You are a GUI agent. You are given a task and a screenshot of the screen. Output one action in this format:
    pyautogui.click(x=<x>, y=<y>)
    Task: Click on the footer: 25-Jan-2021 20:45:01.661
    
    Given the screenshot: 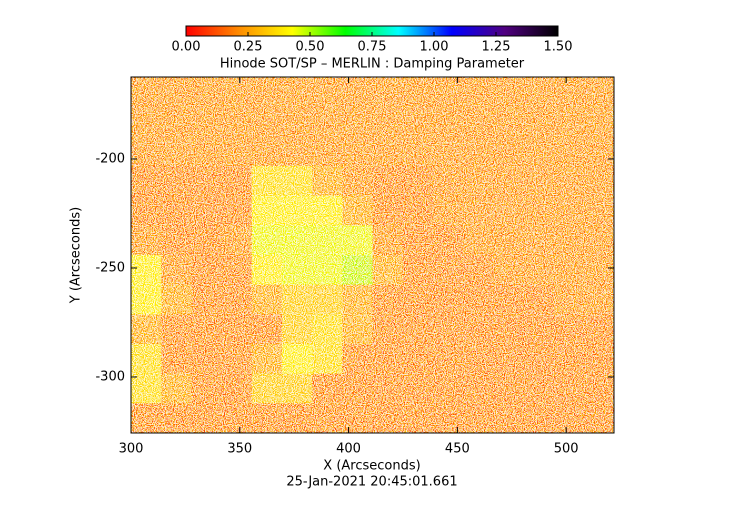 What is the action you would take?
    pyautogui.click(x=371, y=482)
    